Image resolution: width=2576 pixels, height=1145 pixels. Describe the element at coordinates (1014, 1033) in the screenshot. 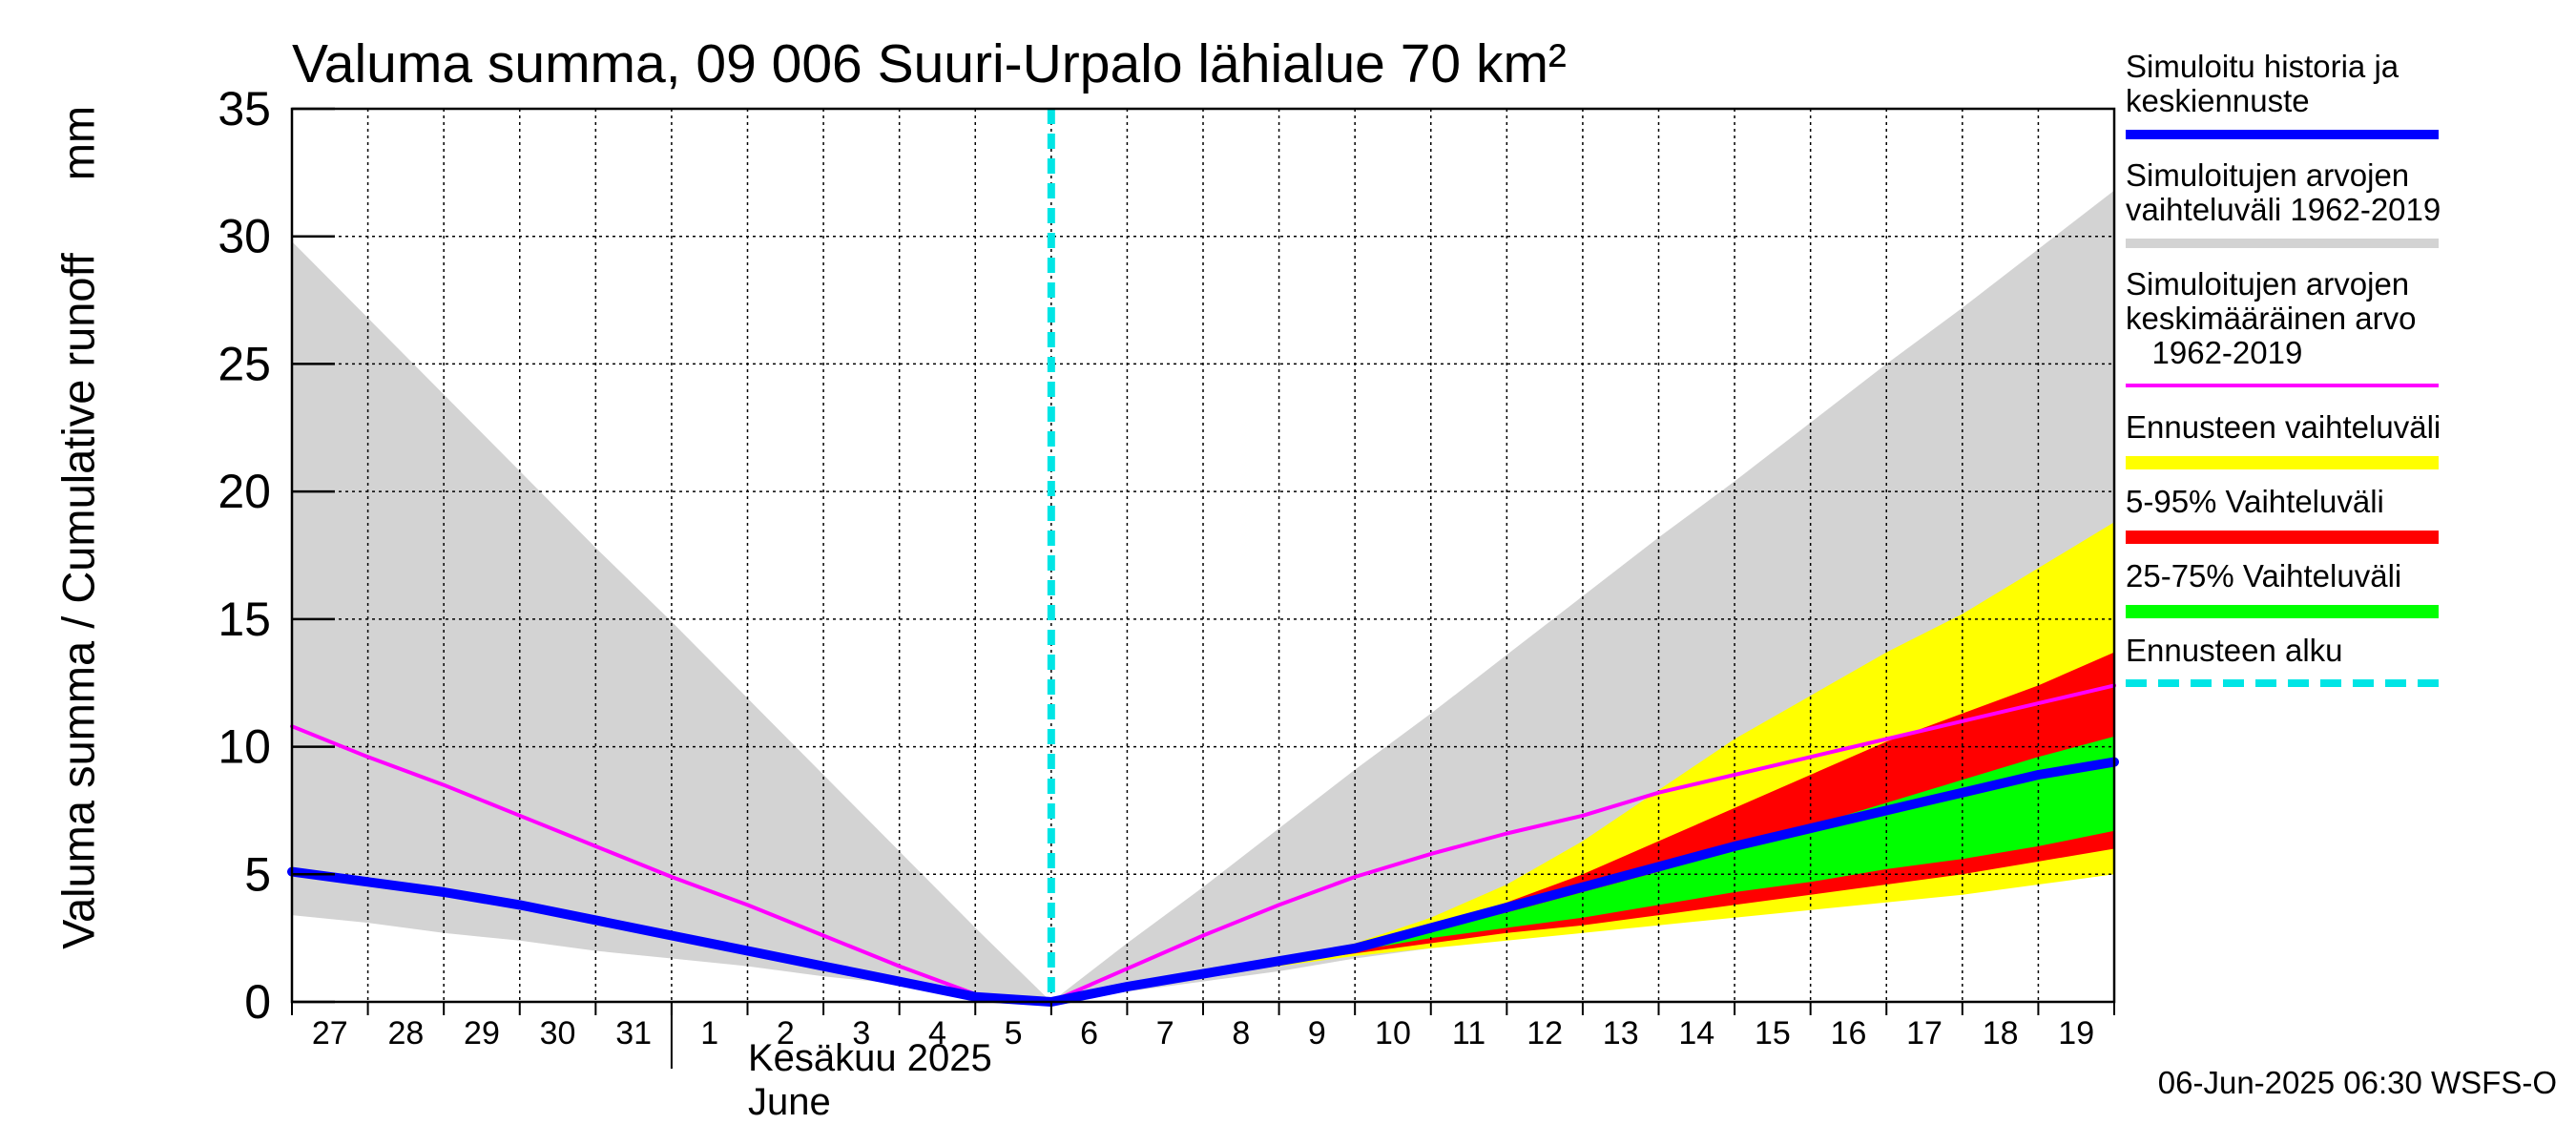

I see `x-tick-label-5: 5` at that location.